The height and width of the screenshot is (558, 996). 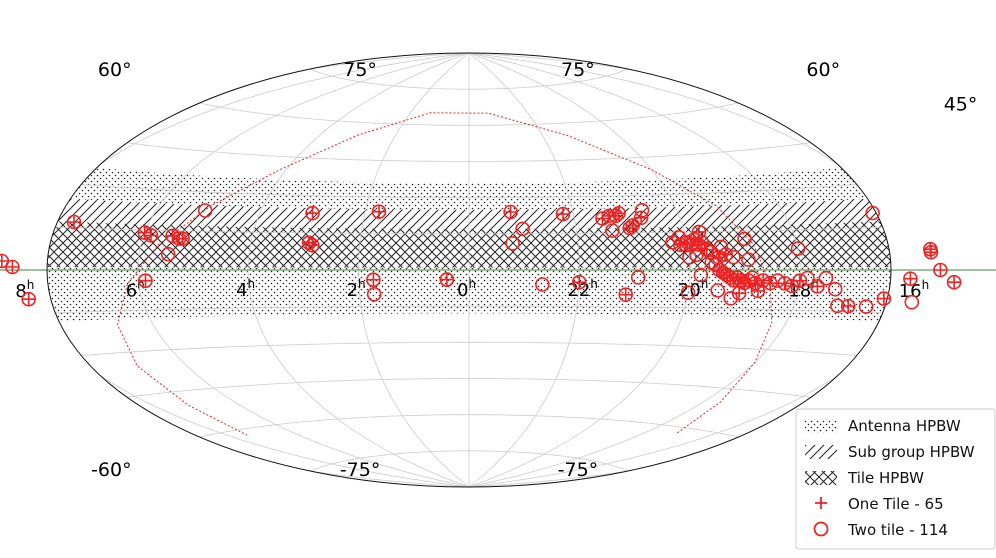 What do you see at coordinates (24, 290) in the screenshot?
I see `ra-label: 8h` at bounding box center [24, 290].